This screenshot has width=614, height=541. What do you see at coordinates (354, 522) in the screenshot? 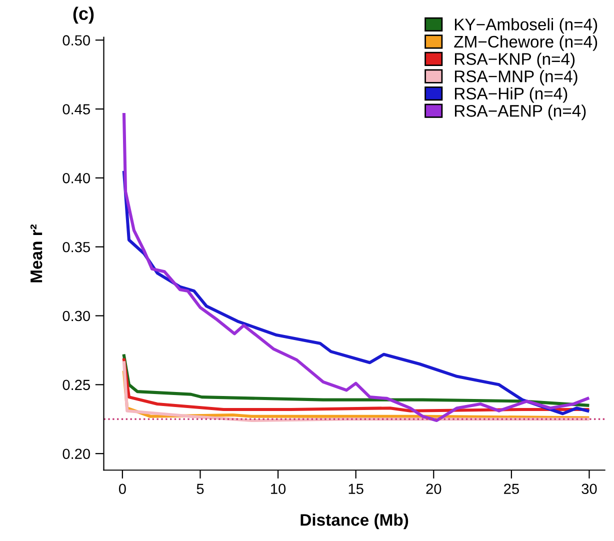
I see `x-axis-title: Distance (Mb)` at bounding box center [354, 522].